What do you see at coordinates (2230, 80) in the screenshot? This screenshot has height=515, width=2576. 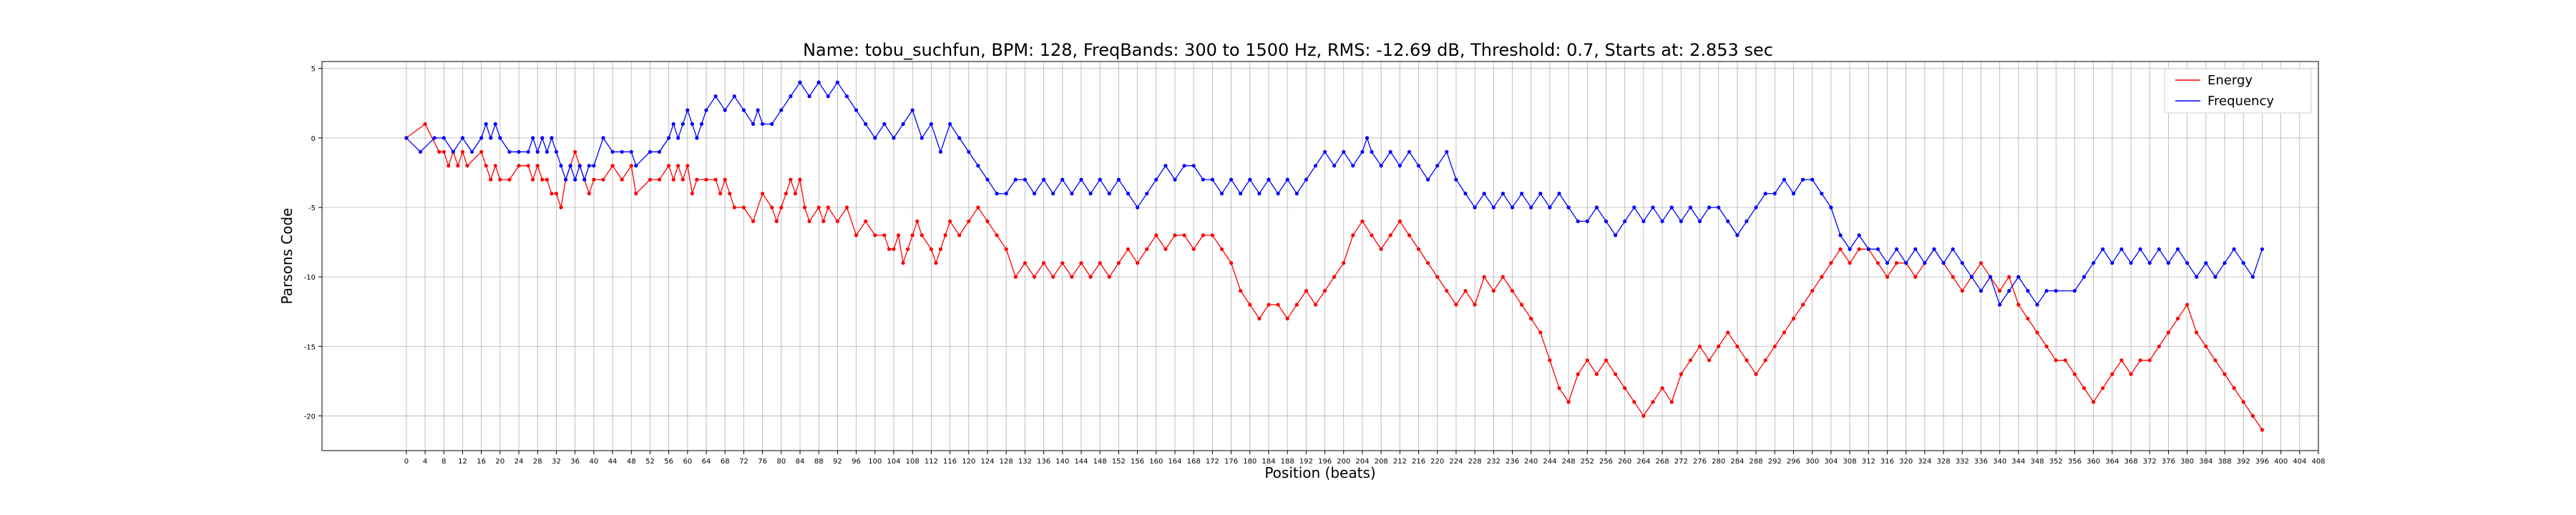 I see `legend-label-energy: Energy` at bounding box center [2230, 80].